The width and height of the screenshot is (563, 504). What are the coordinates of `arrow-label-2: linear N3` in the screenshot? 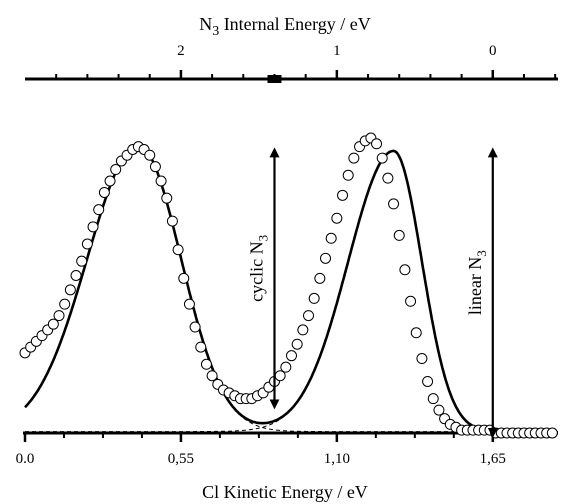 It's located at (477, 282).